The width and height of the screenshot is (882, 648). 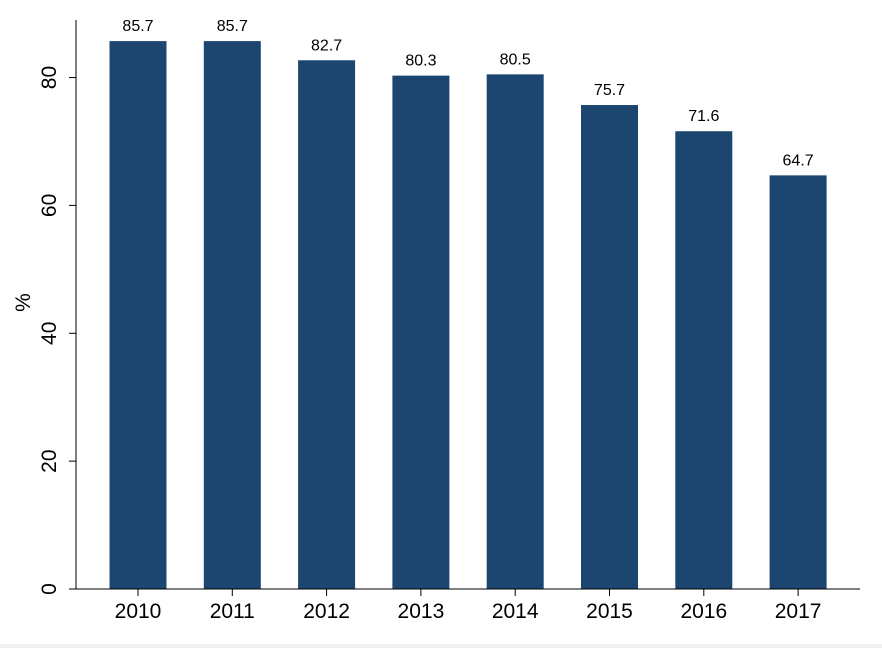 What do you see at coordinates (798, 611) in the screenshot?
I see `x-tick-label: 2017` at bounding box center [798, 611].